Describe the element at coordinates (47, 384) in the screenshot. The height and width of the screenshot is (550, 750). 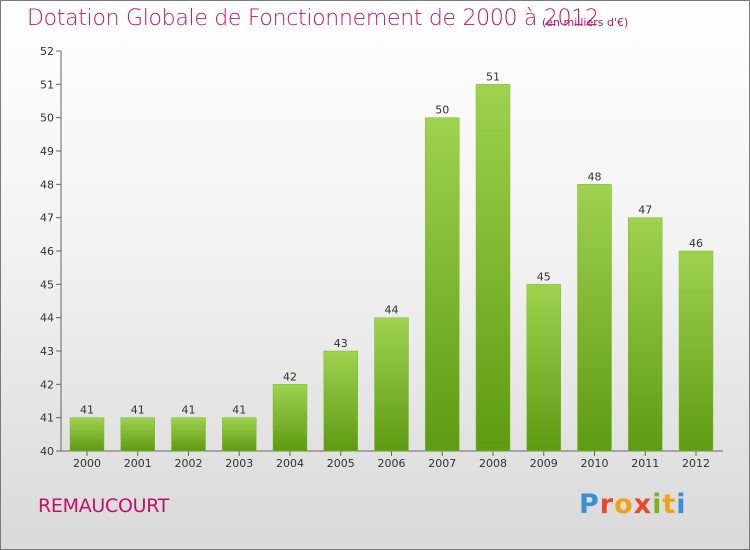
I see `y-tick-label: 42` at that location.